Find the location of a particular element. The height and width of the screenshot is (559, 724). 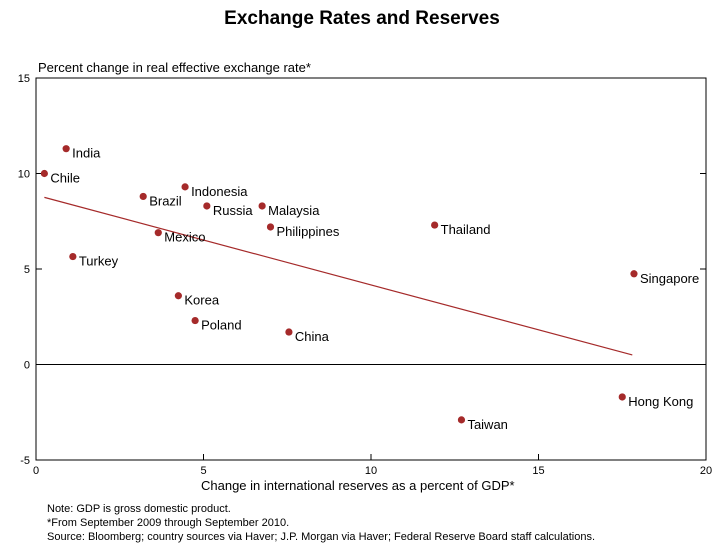

data-label: Philippines is located at coordinates (308, 231).